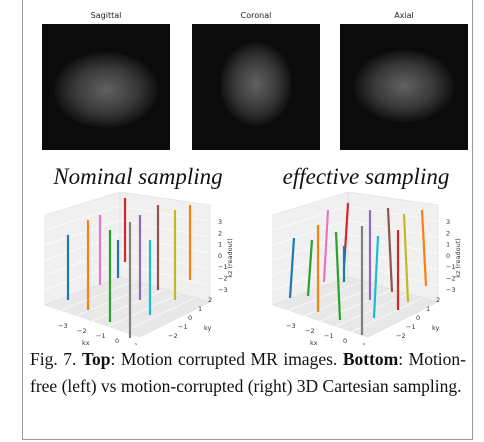 This screenshot has height=442, width=484. What do you see at coordinates (370, 359) in the screenshot?
I see `caption-bold: Bottom` at bounding box center [370, 359].